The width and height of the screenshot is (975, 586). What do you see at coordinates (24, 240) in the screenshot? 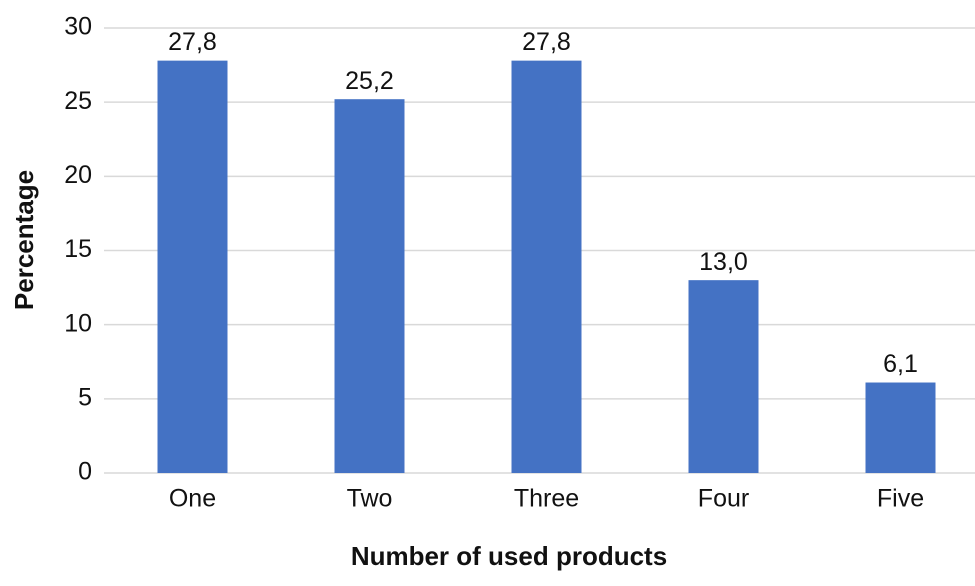
I see `y-axis-label: Percentage` at bounding box center [24, 240].